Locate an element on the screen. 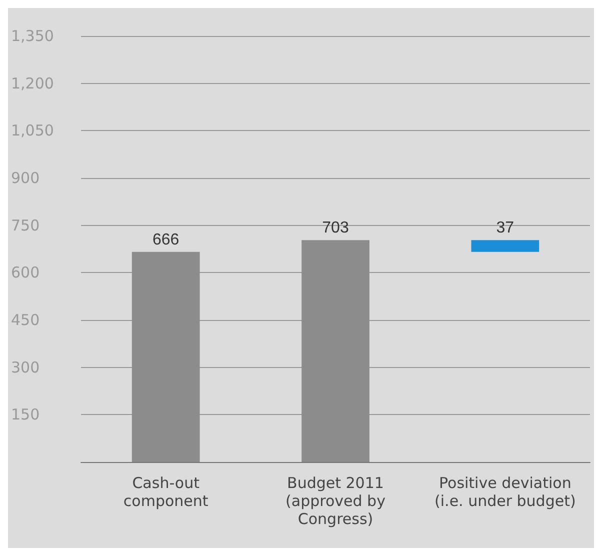 Image resolution: width=602 pixels, height=556 pixels. y-tick-label: 450 is located at coordinates (25, 320).